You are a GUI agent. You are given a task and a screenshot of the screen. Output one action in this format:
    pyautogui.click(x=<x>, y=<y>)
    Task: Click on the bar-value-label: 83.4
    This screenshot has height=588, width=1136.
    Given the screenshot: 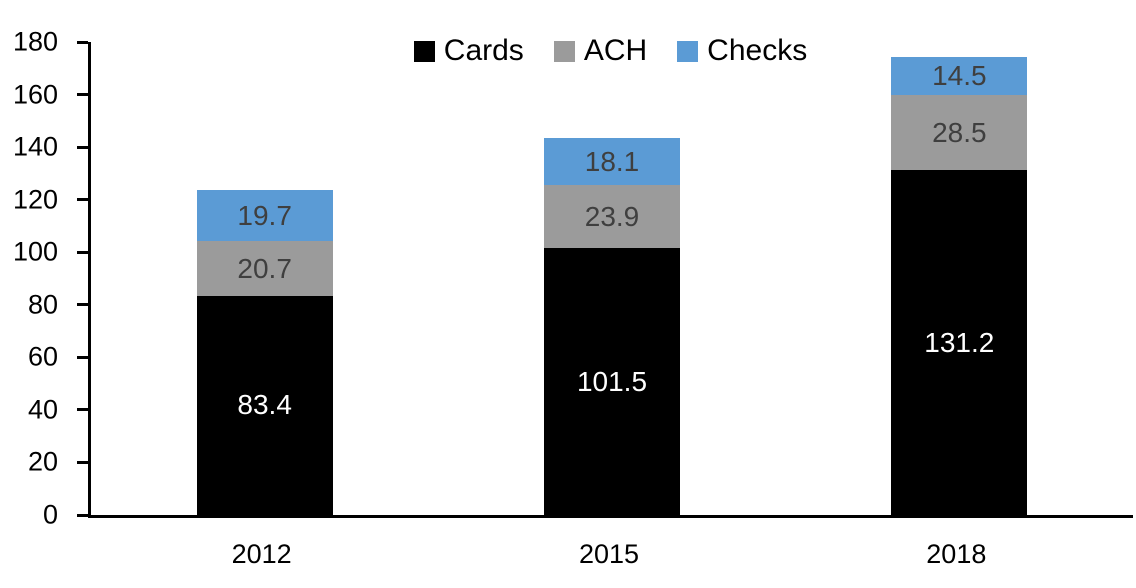 What is the action you would take?
    pyautogui.click(x=264, y=405)
    